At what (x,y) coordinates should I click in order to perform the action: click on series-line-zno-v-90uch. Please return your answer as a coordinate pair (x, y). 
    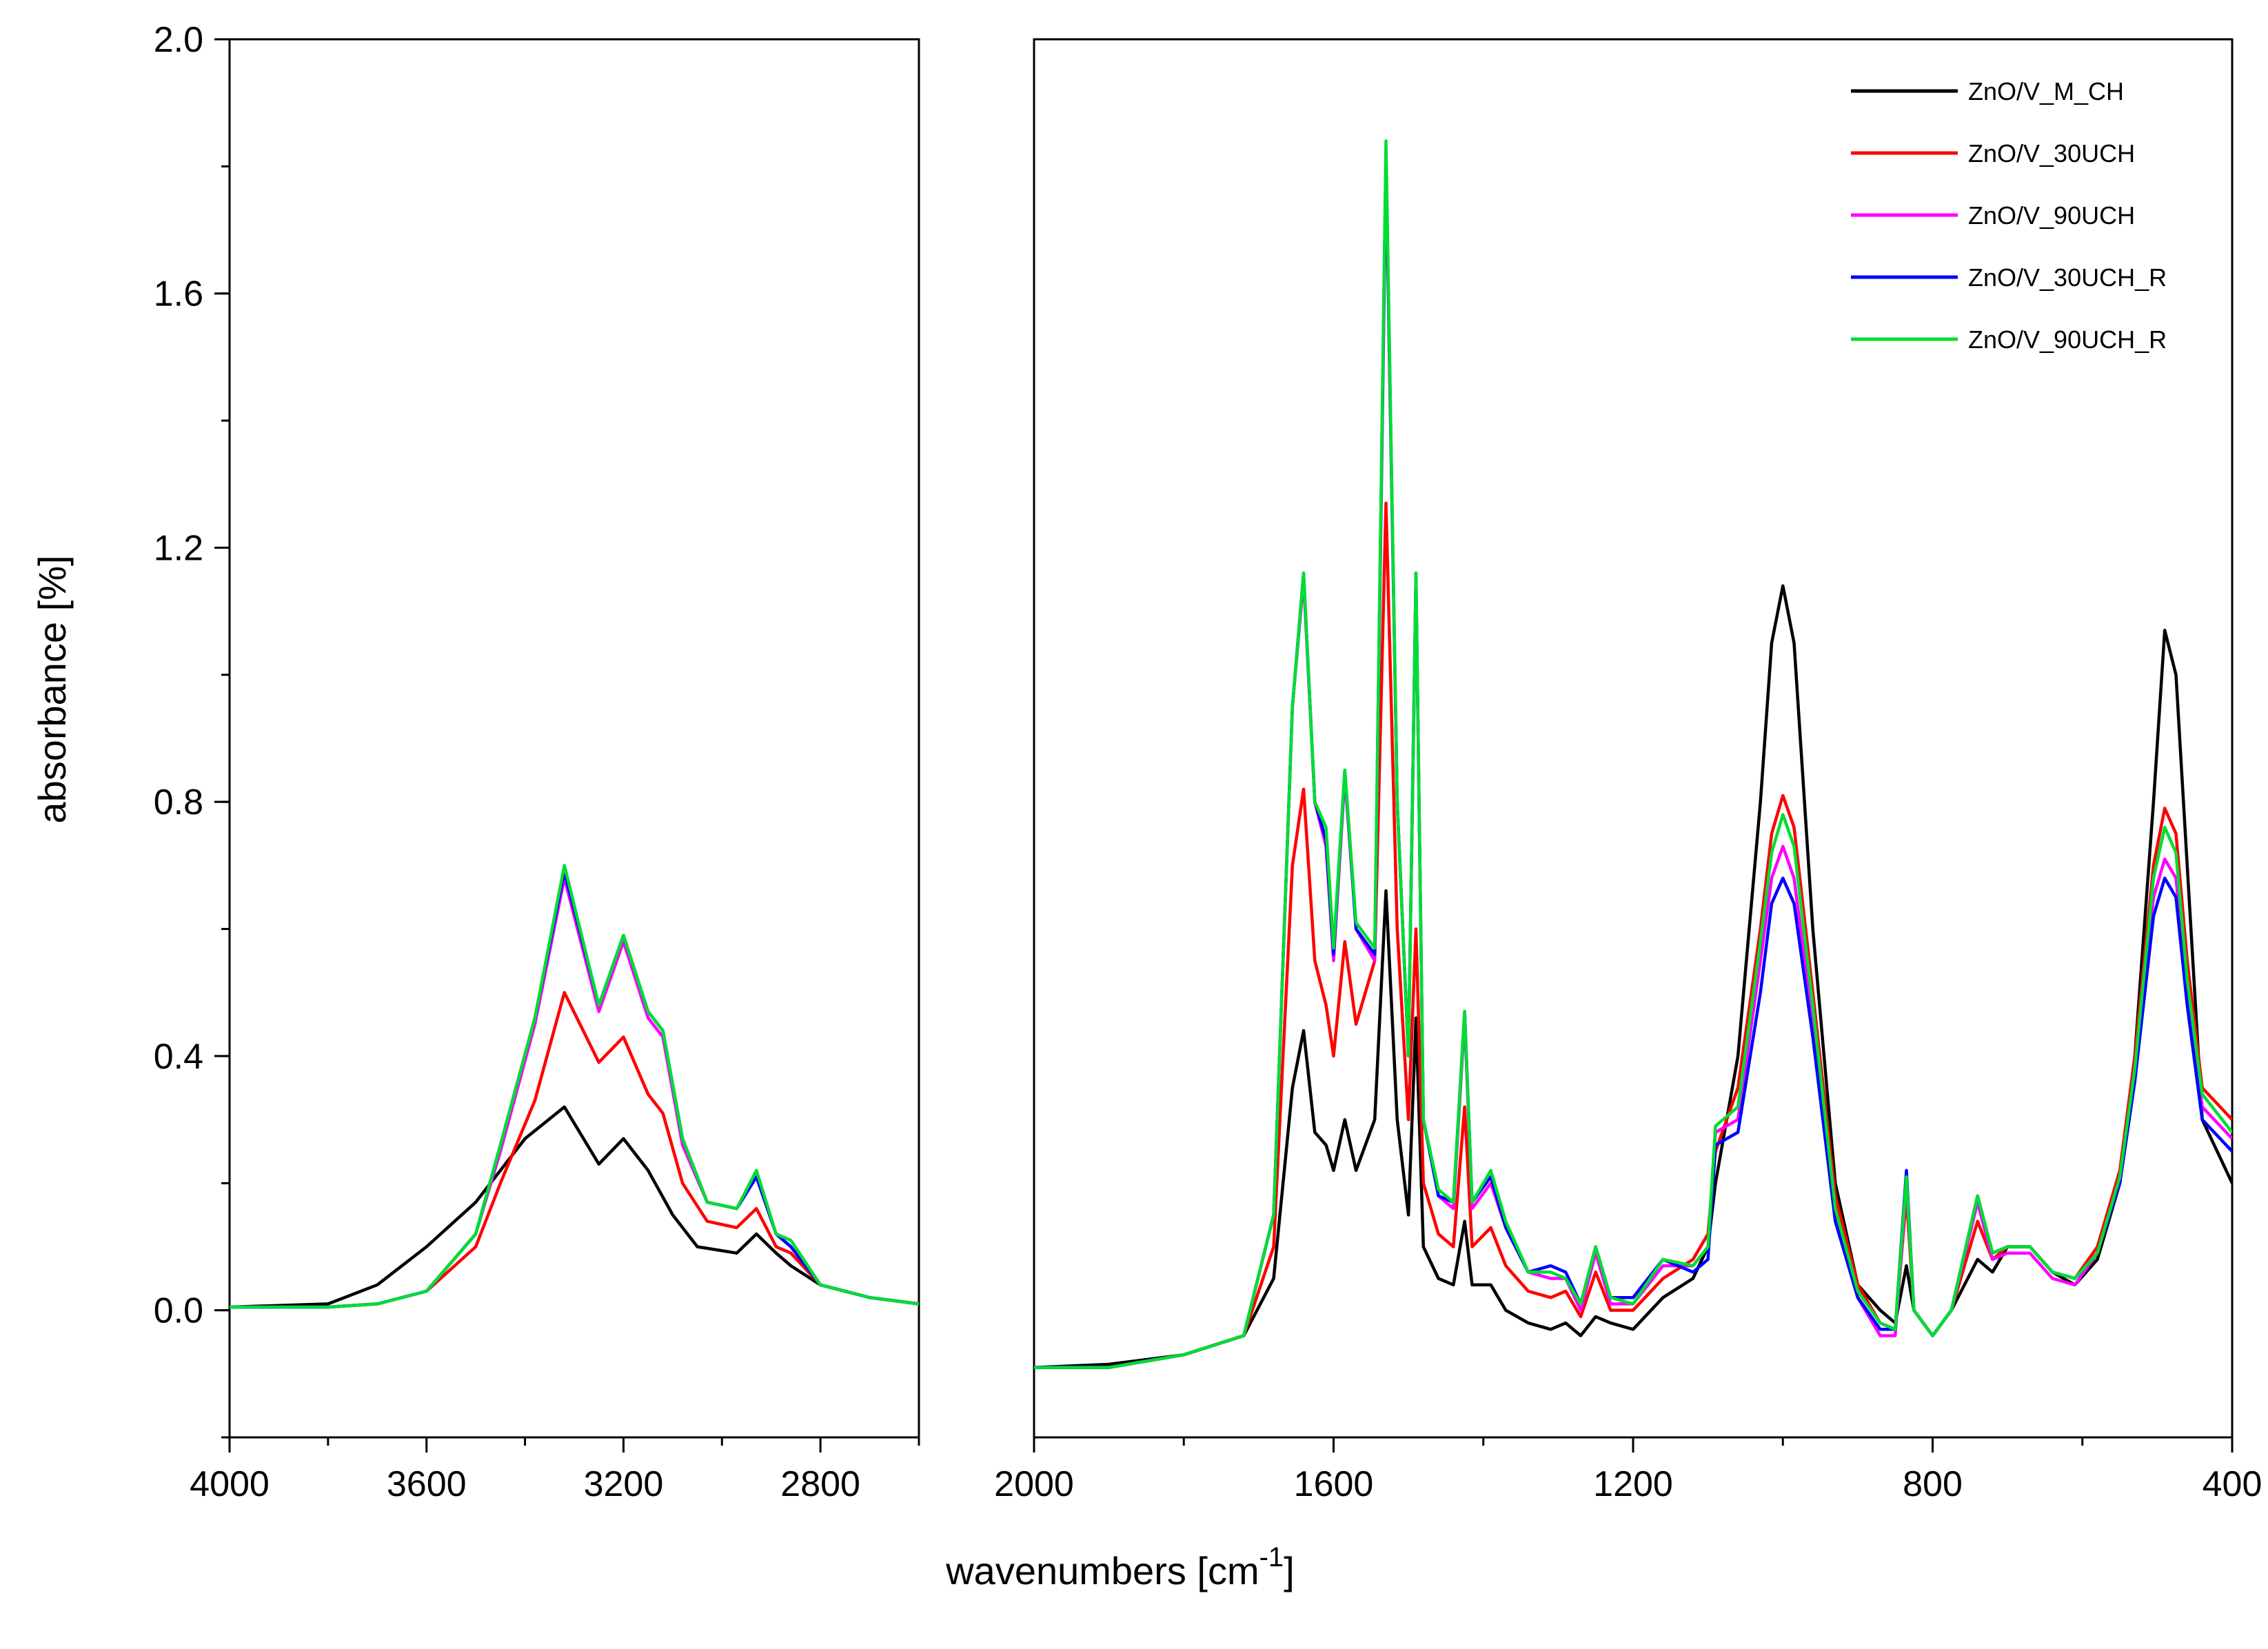
    Looking at the image, I should click on (574, 1092).